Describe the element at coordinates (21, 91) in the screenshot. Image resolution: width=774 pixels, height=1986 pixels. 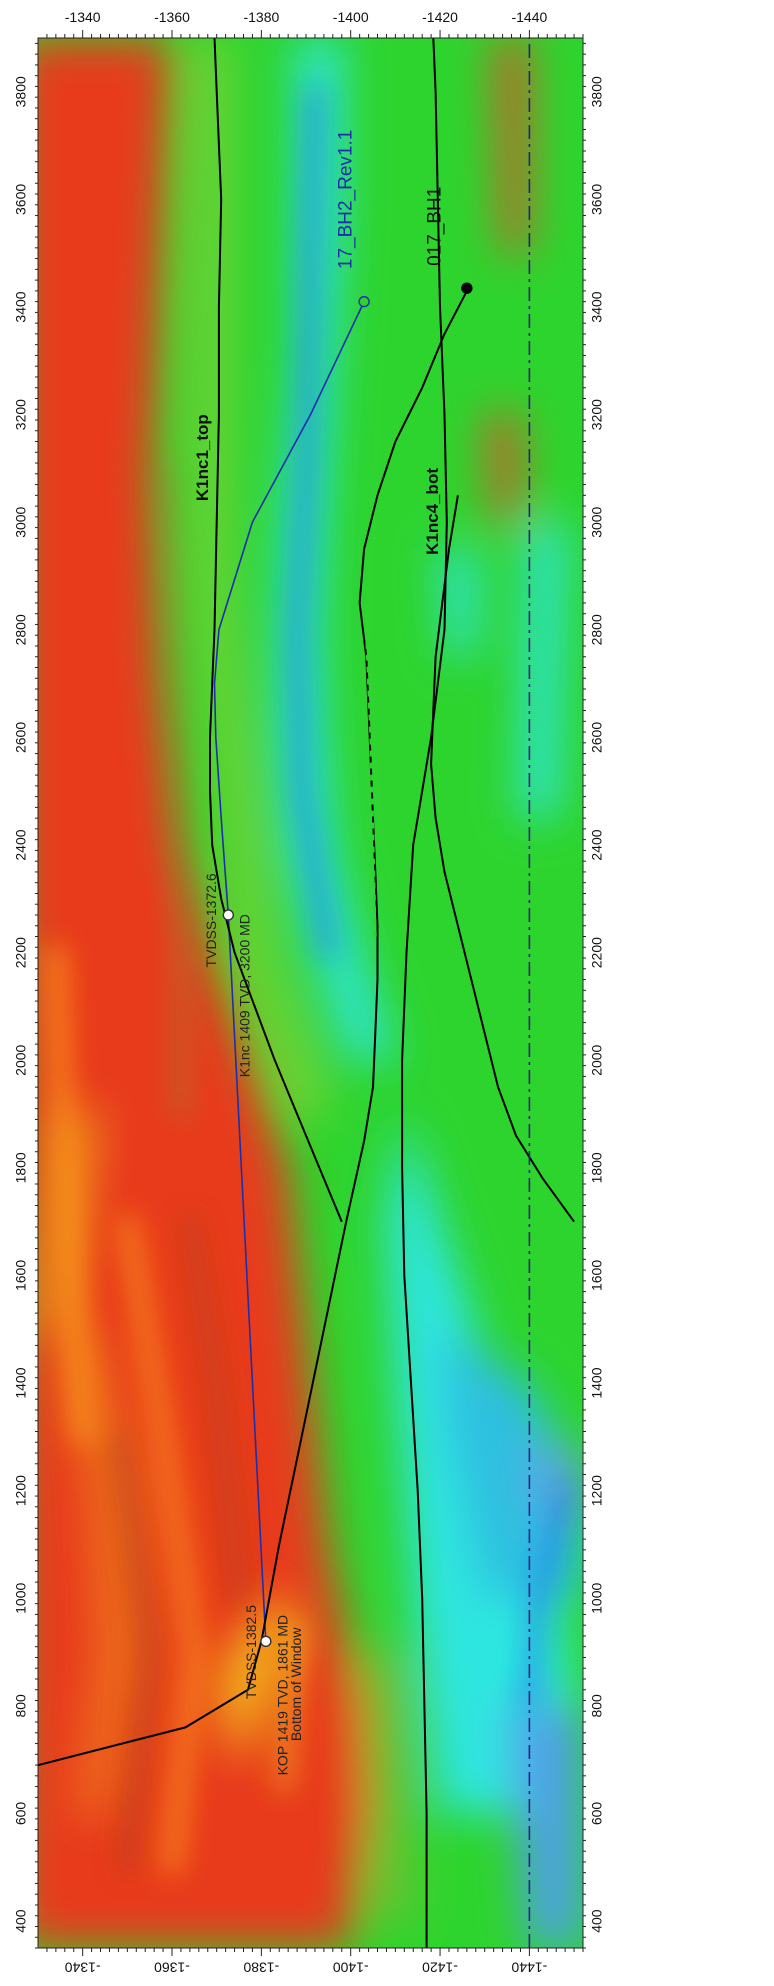
I see `x-tick-label-left: 3800` at that location.